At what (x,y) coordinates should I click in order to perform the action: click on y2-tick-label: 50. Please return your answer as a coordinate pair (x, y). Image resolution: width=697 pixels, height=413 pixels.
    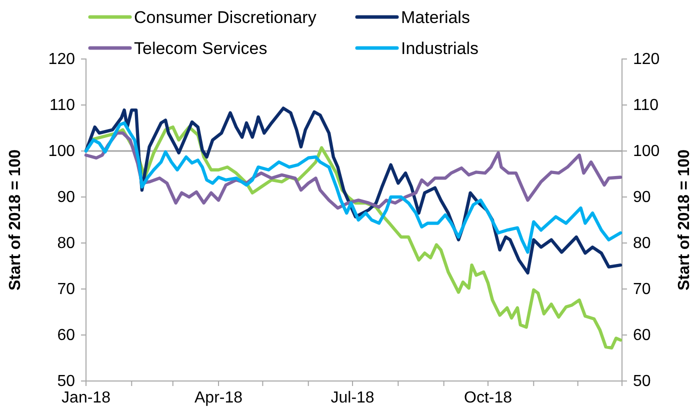
    Looking at the image, I should click on (642, 381).